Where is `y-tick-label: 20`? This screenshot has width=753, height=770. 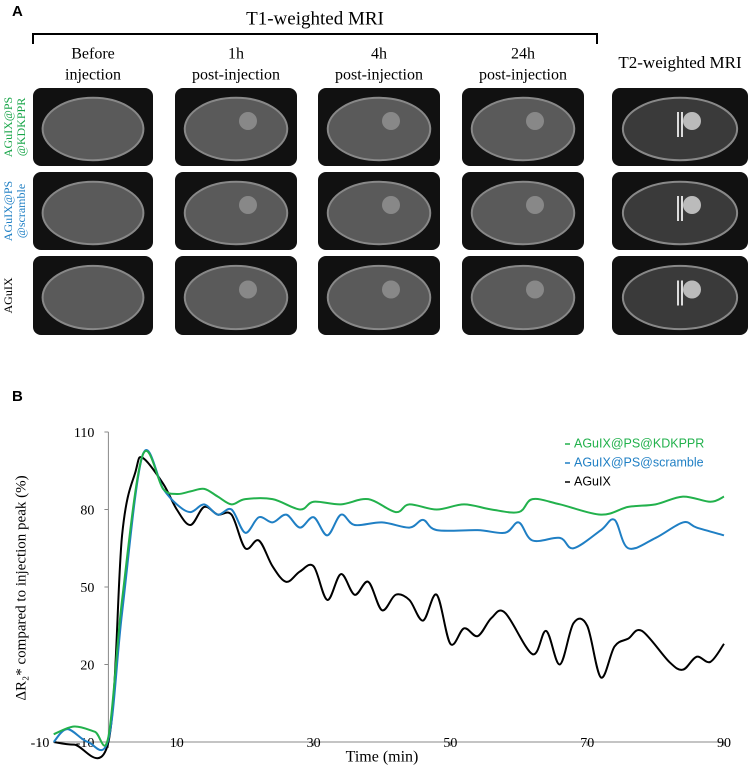 y-tick-label: 20 is located at coordinates (87, 666).